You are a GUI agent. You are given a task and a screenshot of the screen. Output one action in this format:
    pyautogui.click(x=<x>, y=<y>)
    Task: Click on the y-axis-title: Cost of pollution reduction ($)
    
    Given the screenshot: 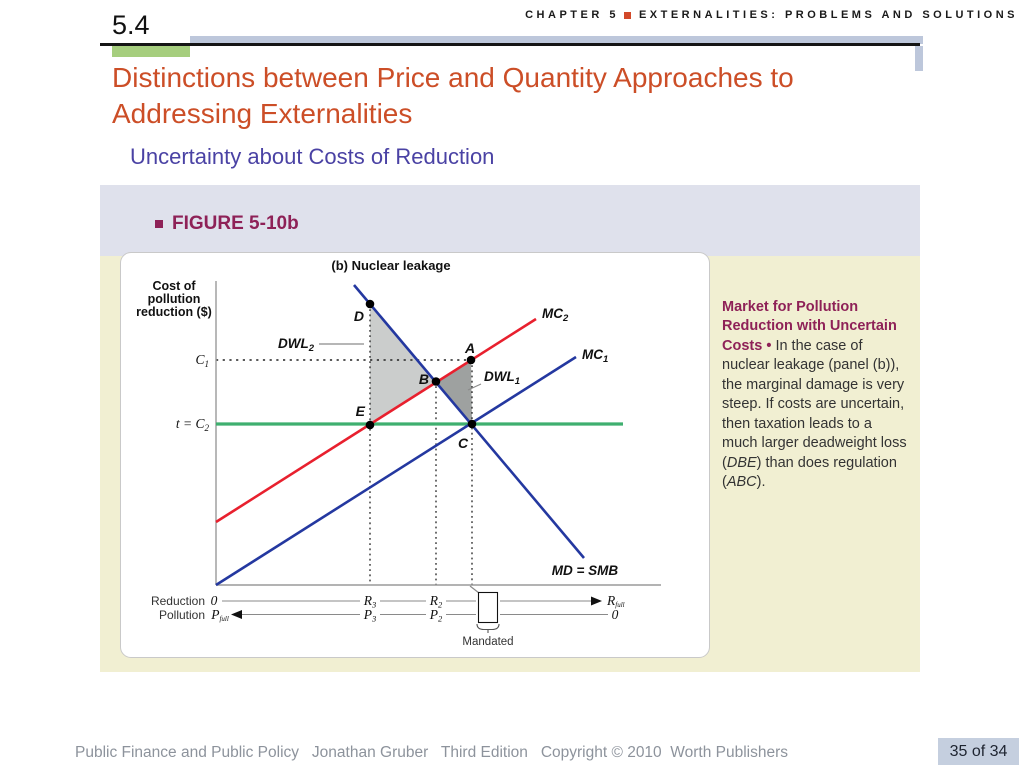 What is the action you would take?
    pyautogui.click(x=174, y=299)
    